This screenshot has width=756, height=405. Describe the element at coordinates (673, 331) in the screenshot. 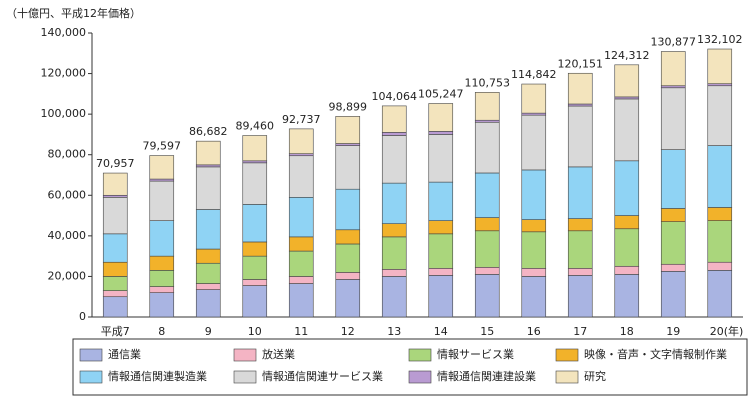

I see `x-tick-label: 19` at that location.